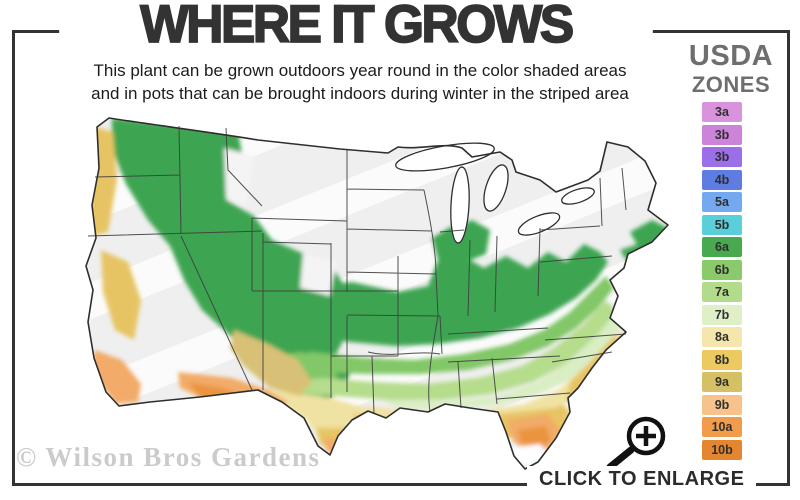  I want to click on legend-heading-usda: USDA, so click(731, 56).